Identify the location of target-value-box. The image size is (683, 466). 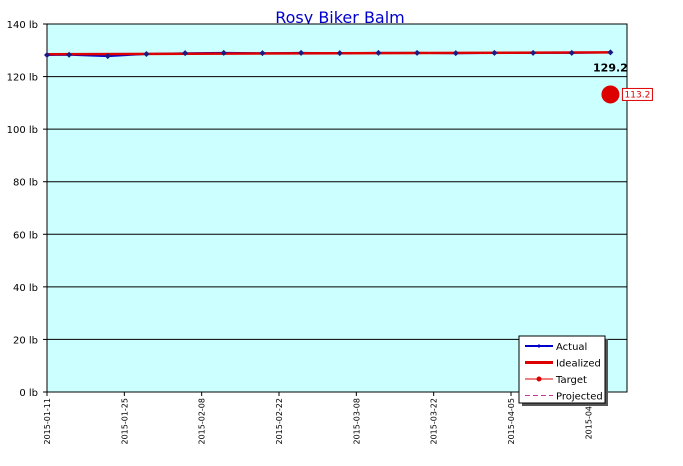
(637, 94).